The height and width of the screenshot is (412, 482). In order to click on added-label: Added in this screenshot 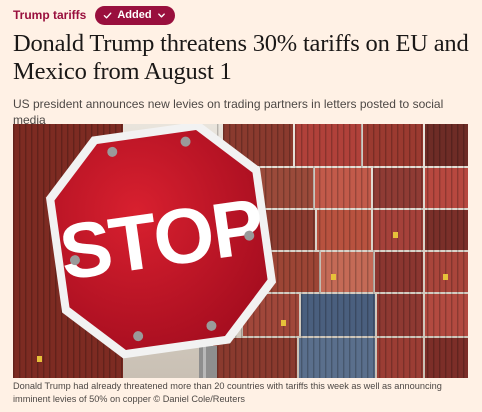, I will do `click(134, 15)`.